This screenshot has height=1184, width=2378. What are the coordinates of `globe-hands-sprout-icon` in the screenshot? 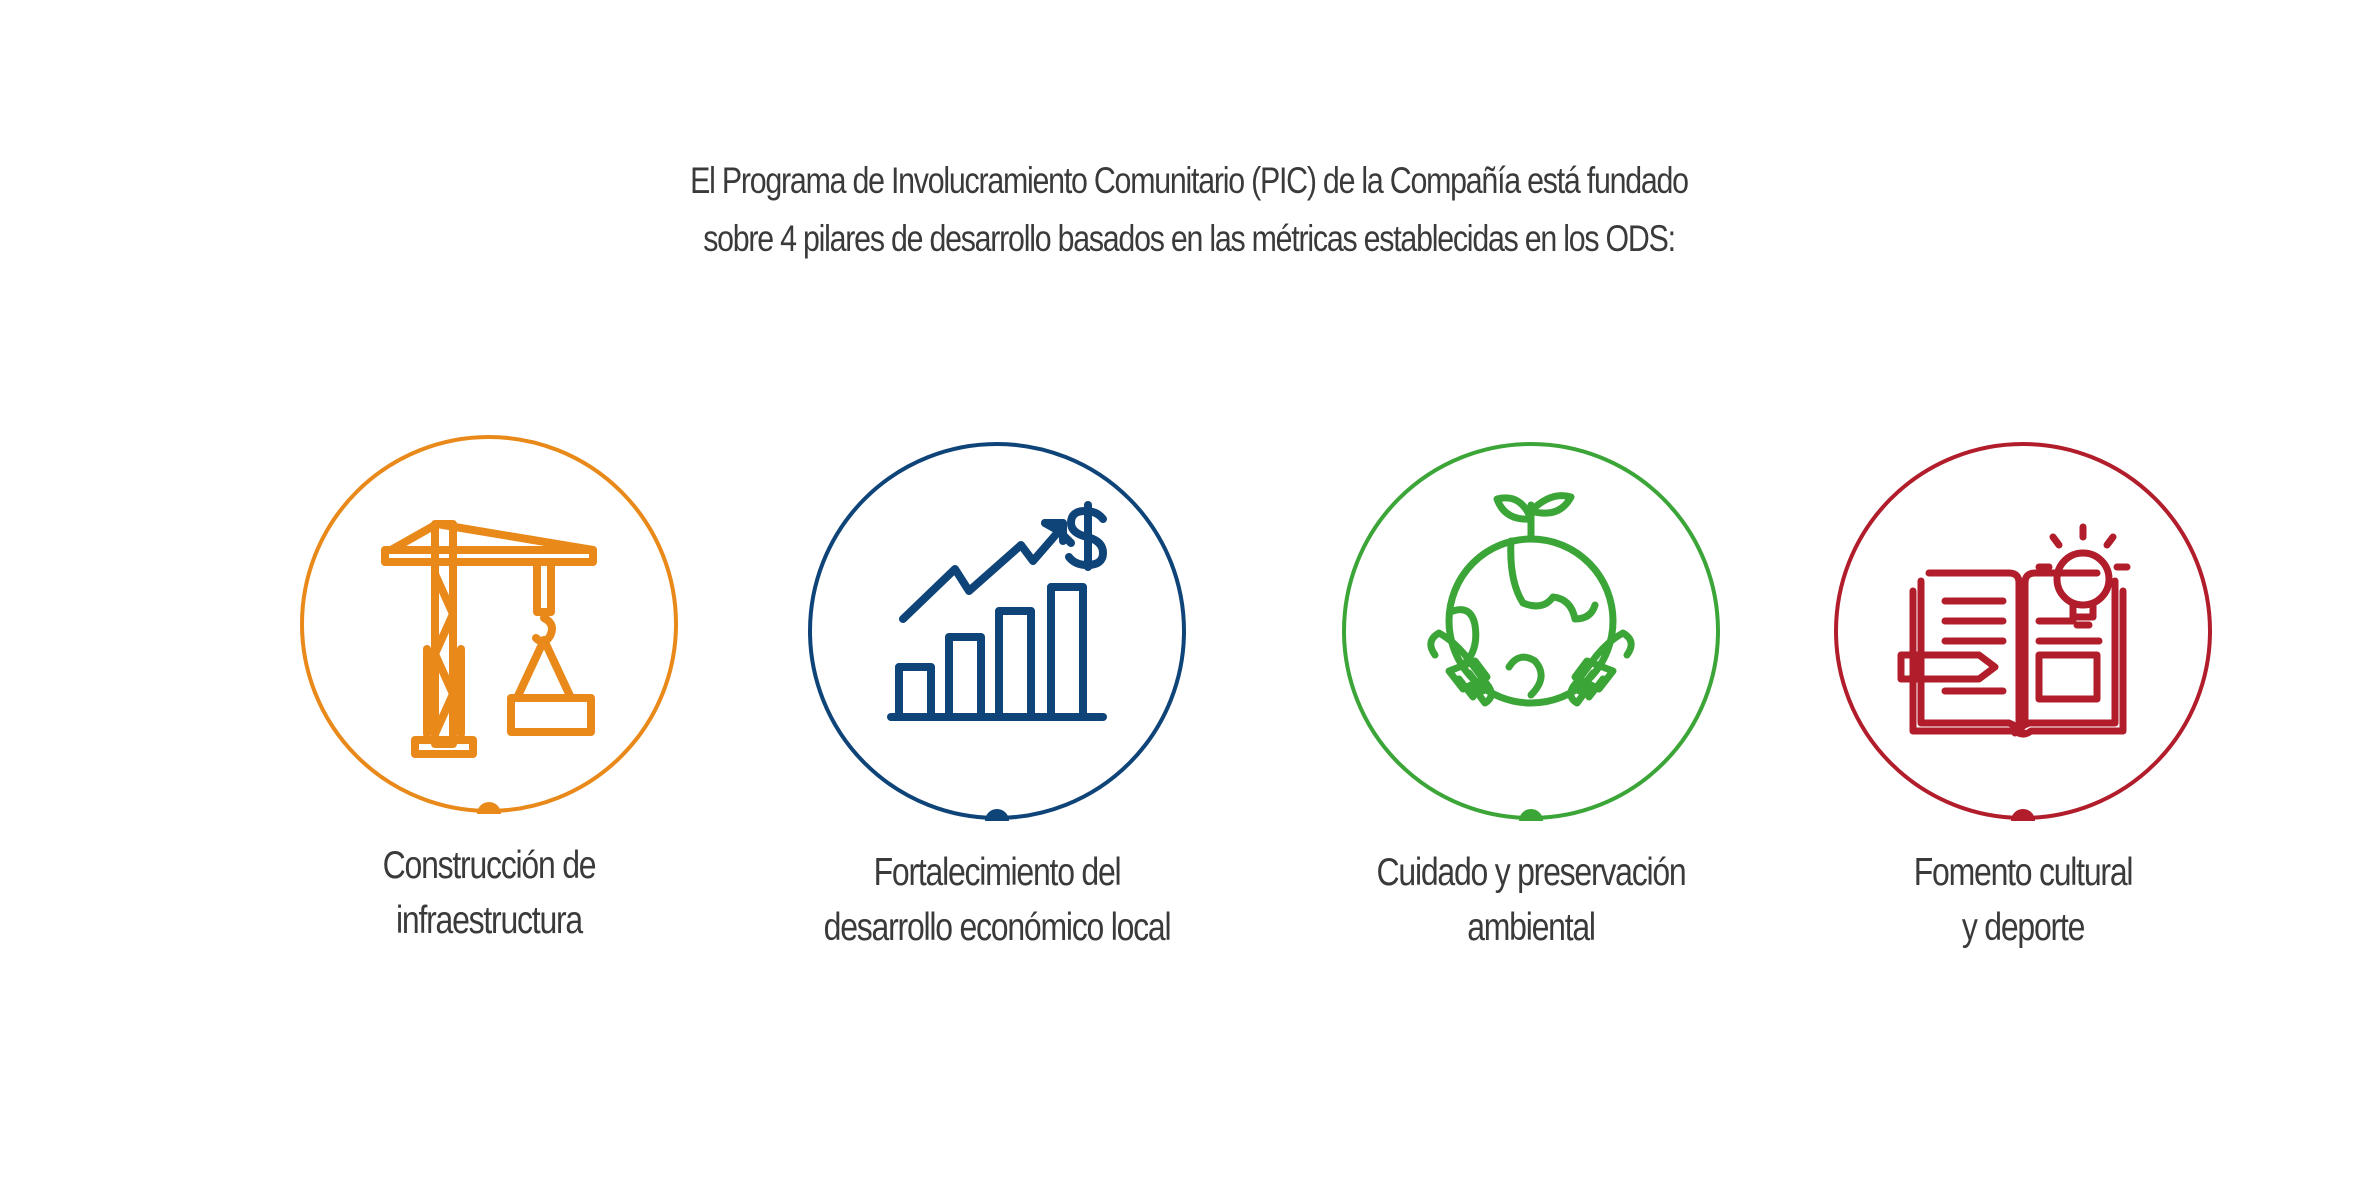 It's located at (1531, 599).